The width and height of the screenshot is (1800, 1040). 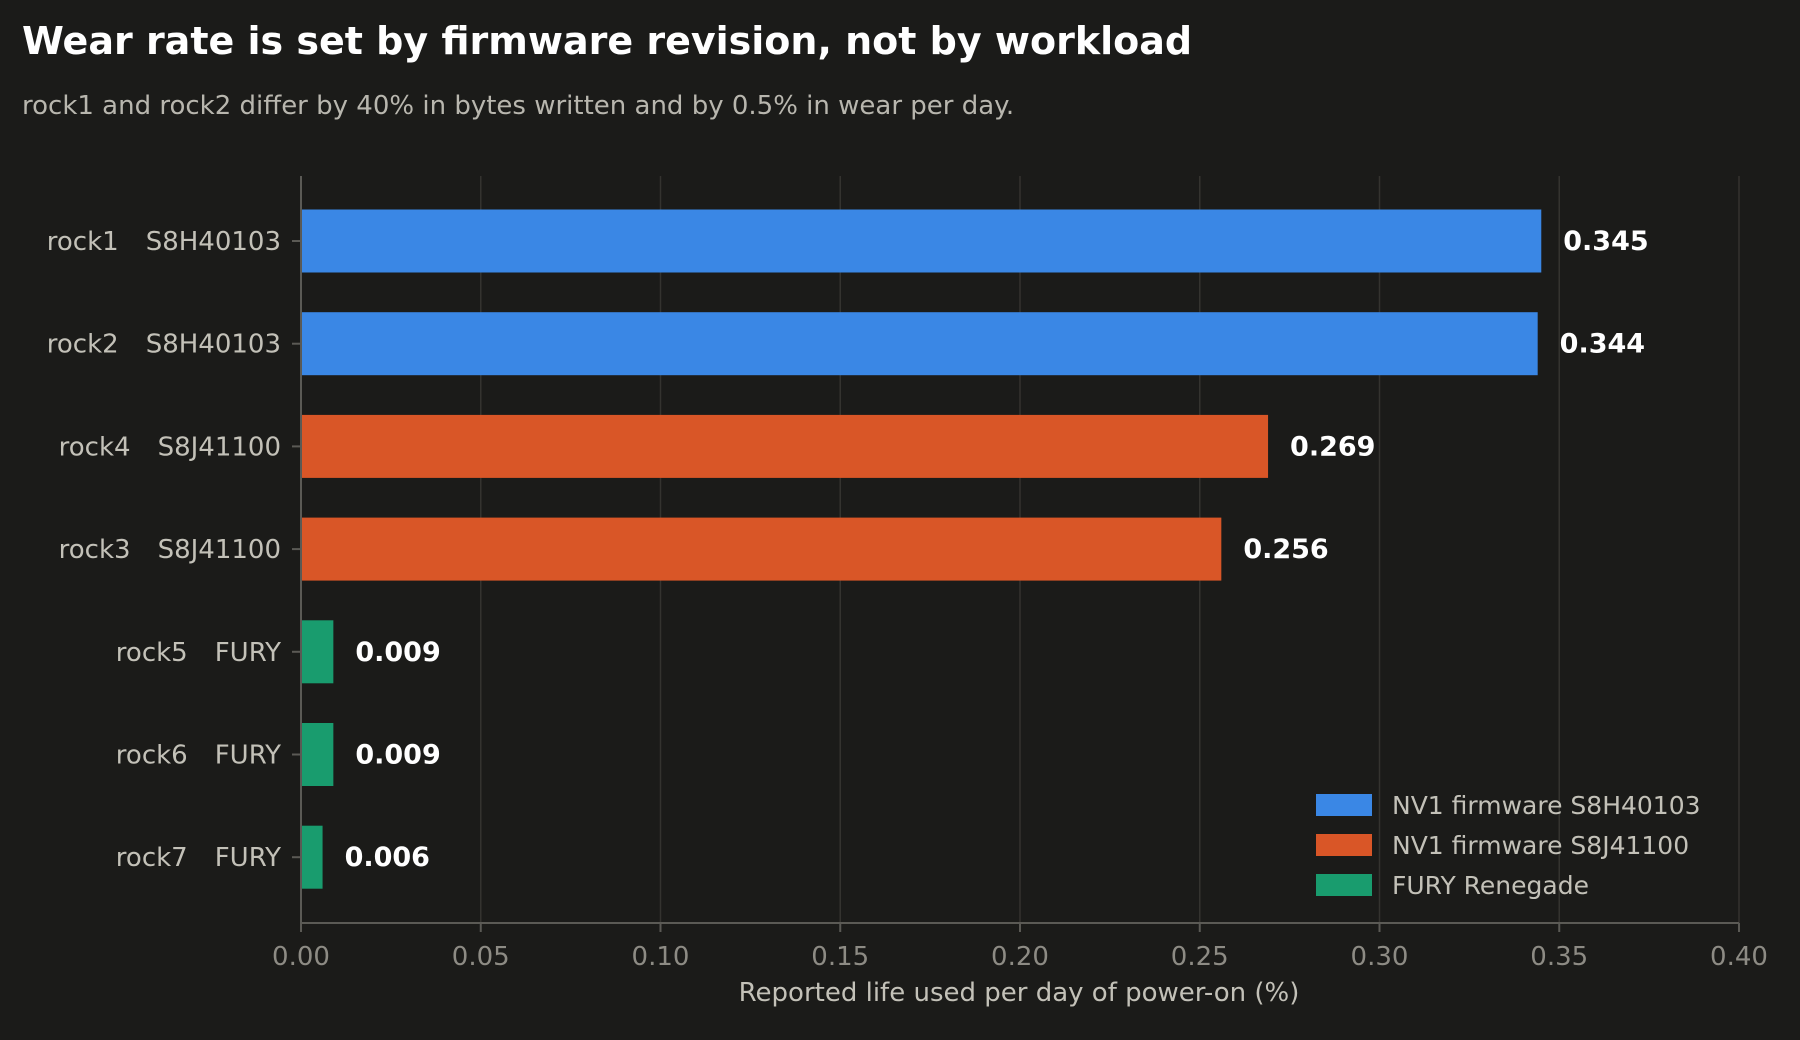 I want to click on category-label: rock4 S8J41100, so click(x=170, y=447).